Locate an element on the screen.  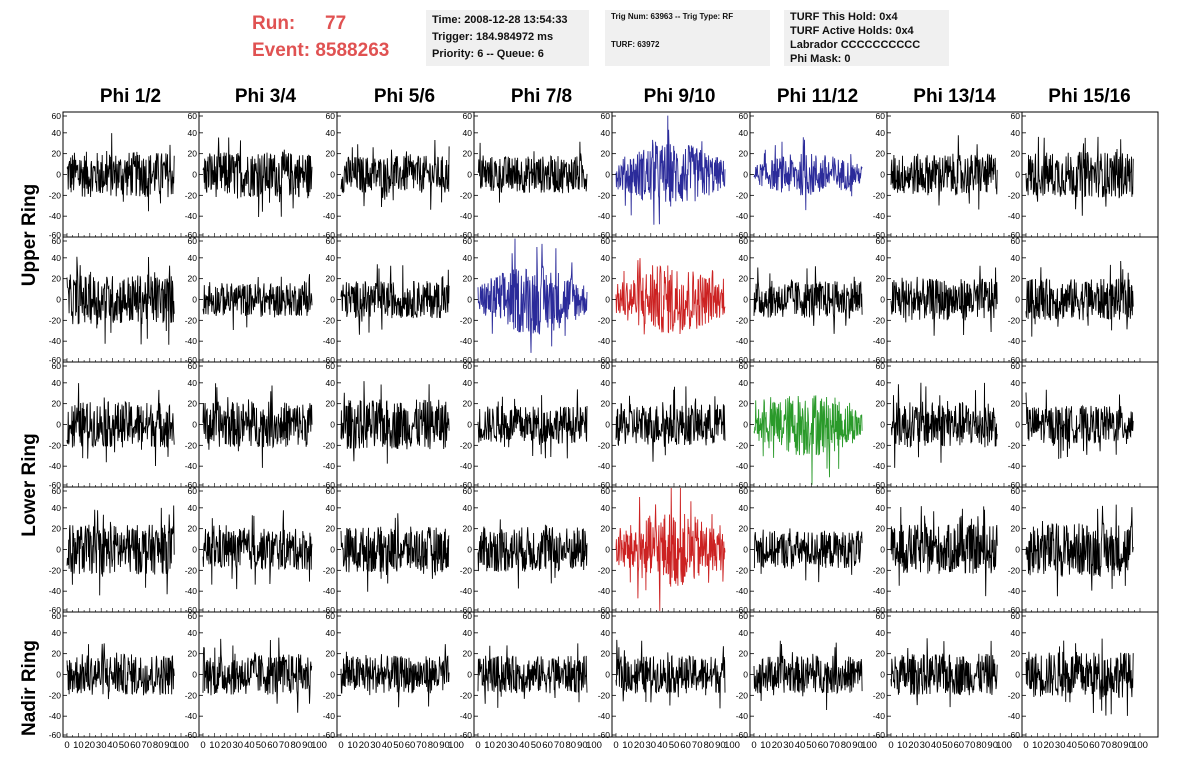
event-value: 8588263 is located at coordinates (352, 50).